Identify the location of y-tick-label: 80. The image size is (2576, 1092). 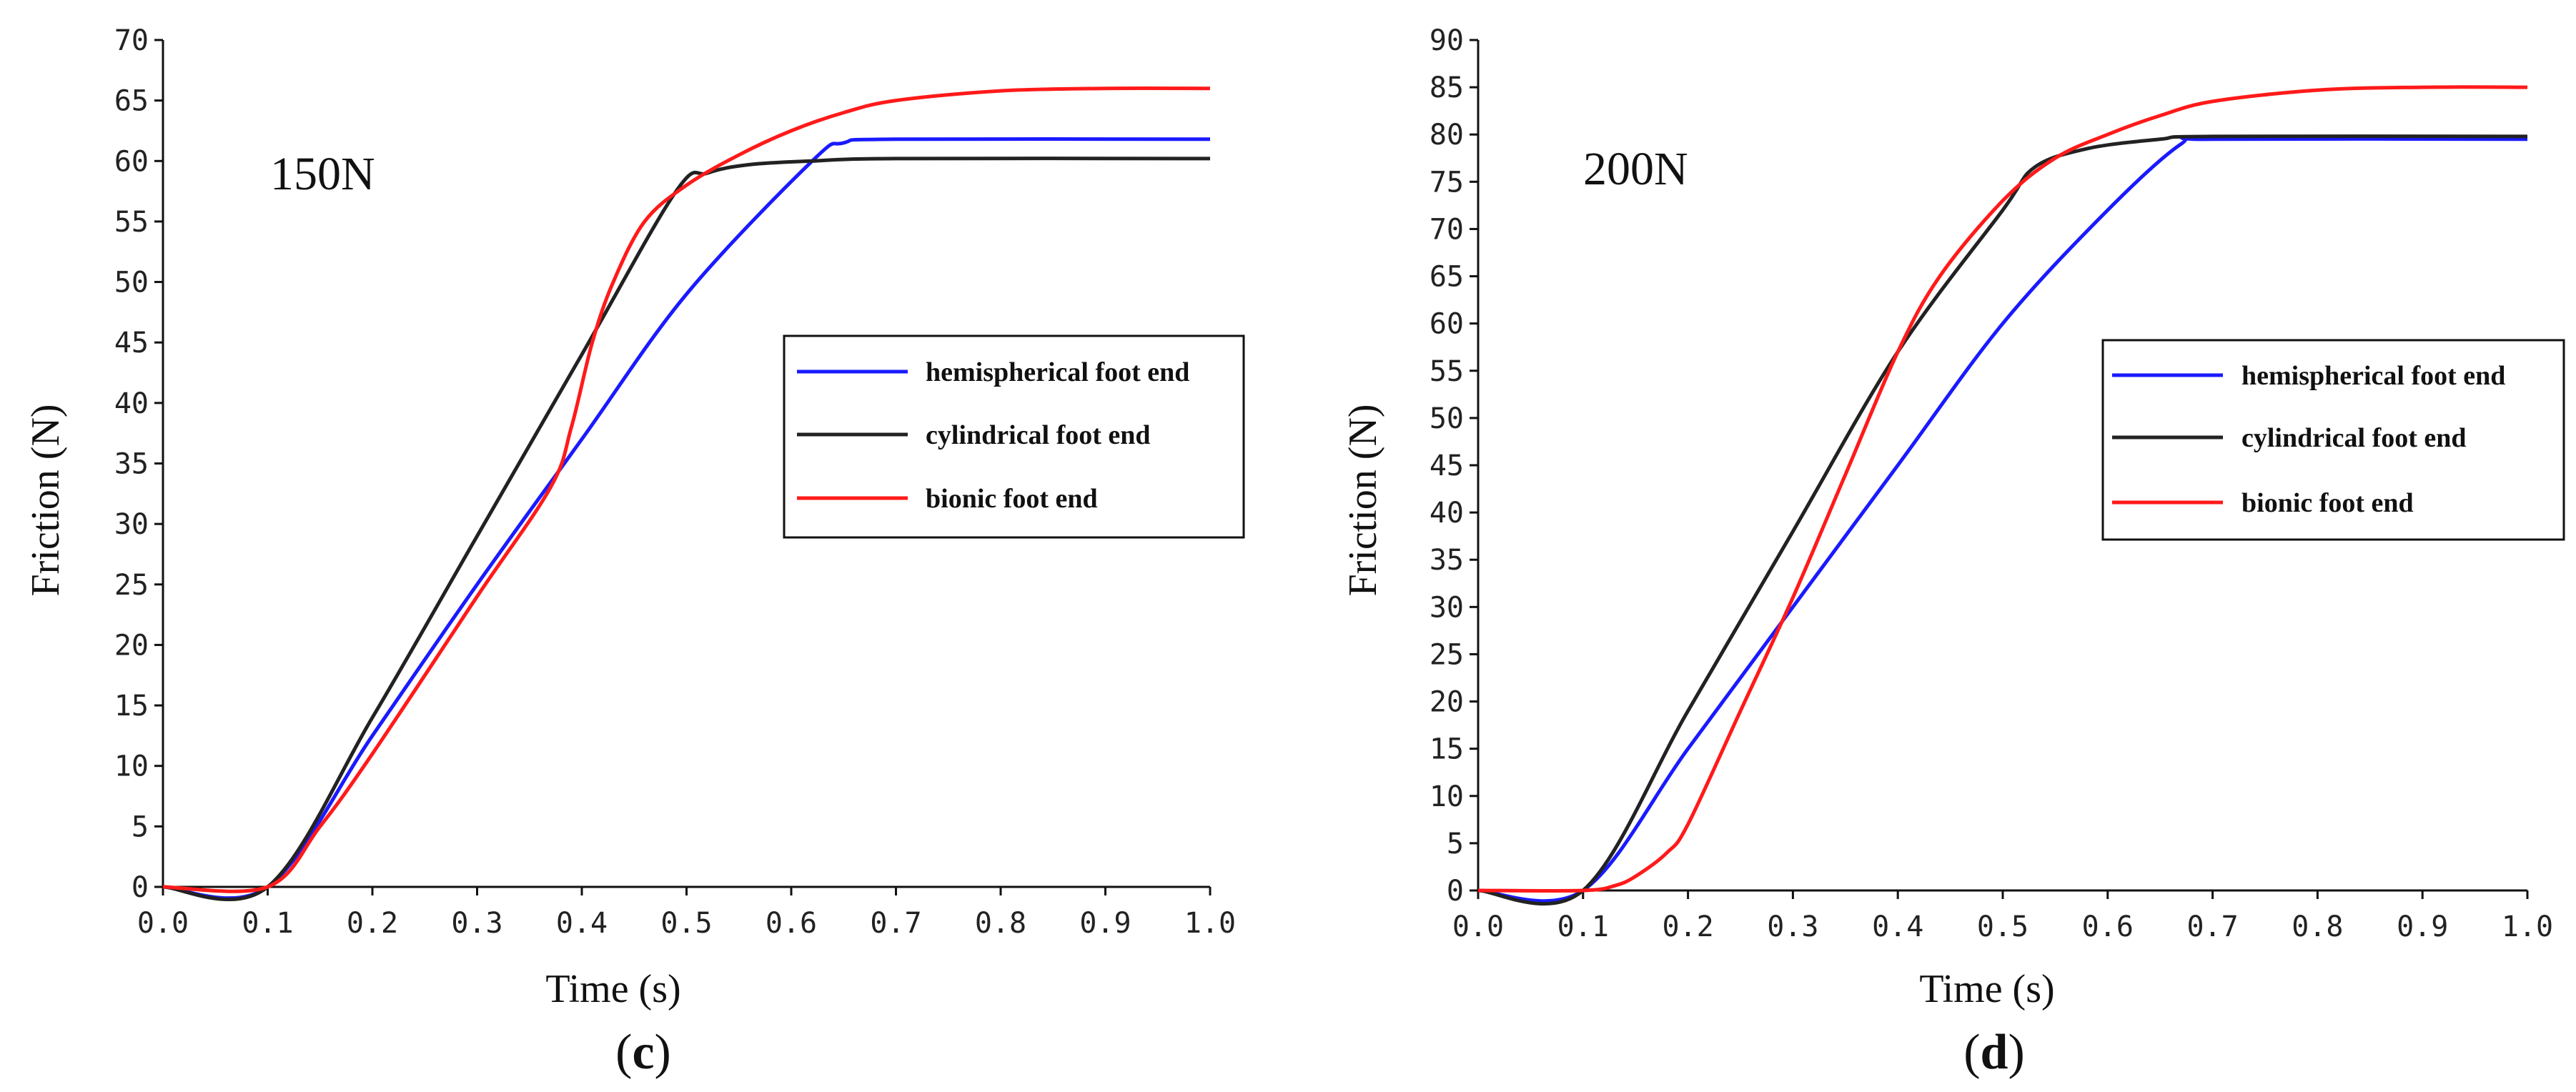
(1447, 135).